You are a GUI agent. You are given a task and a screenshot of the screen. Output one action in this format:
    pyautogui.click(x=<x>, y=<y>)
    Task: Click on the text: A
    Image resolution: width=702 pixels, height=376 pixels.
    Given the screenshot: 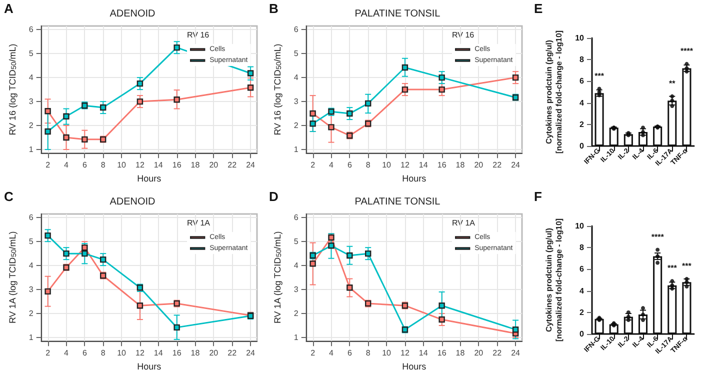 What is the action you would take?
    pyautogui.click(x=9, y=8)
    